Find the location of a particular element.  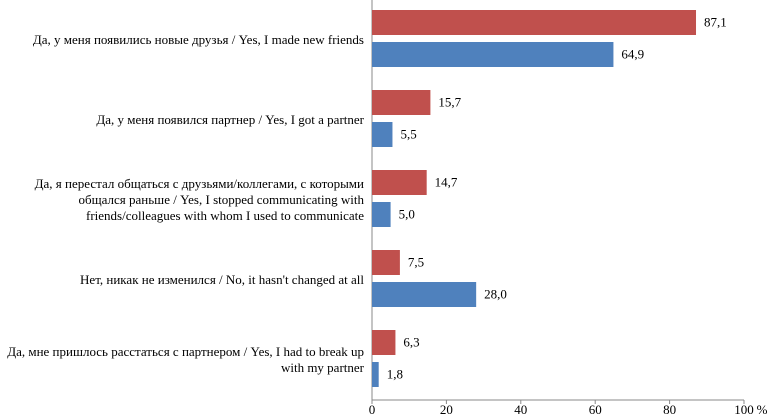

x-tick-label: 60 is located at coordinates (595, 409).